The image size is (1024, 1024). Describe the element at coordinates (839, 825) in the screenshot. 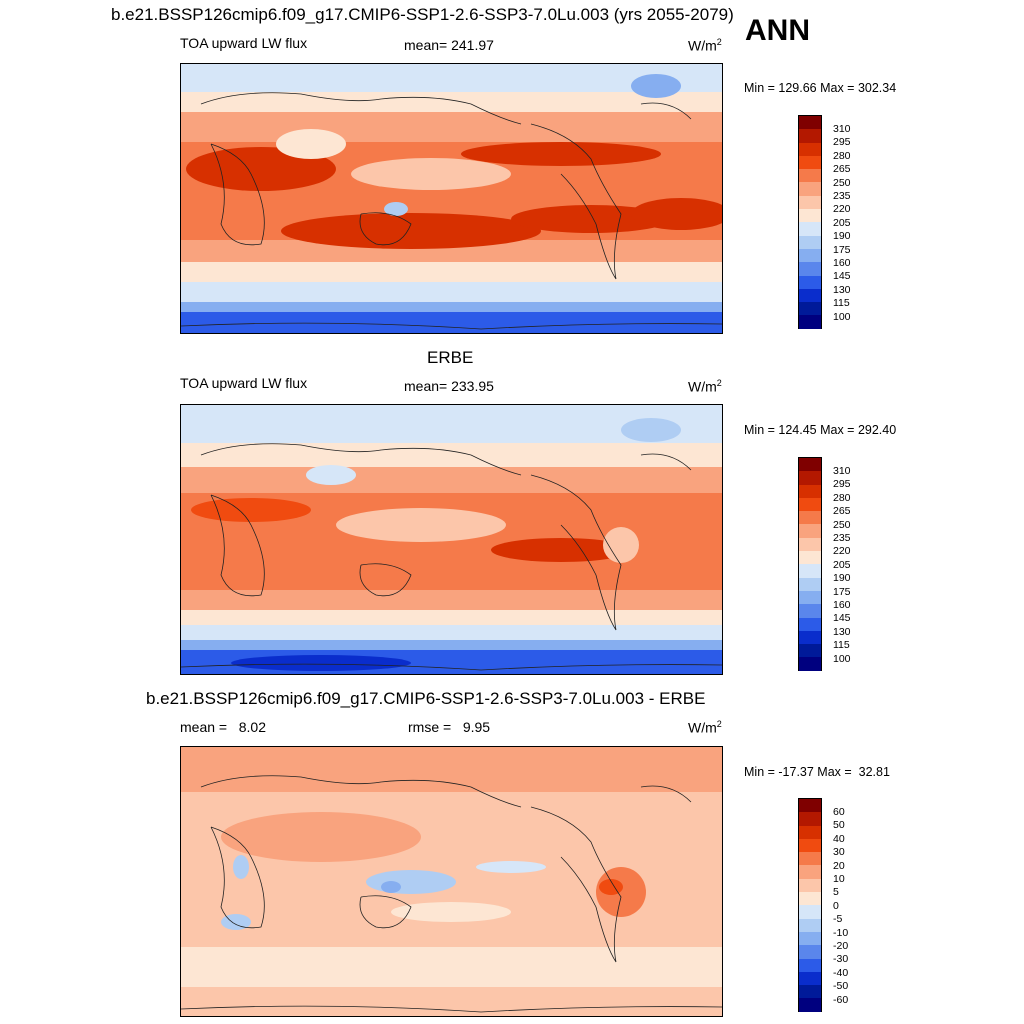

I see `colorbar-tick-label: 50` at that location.